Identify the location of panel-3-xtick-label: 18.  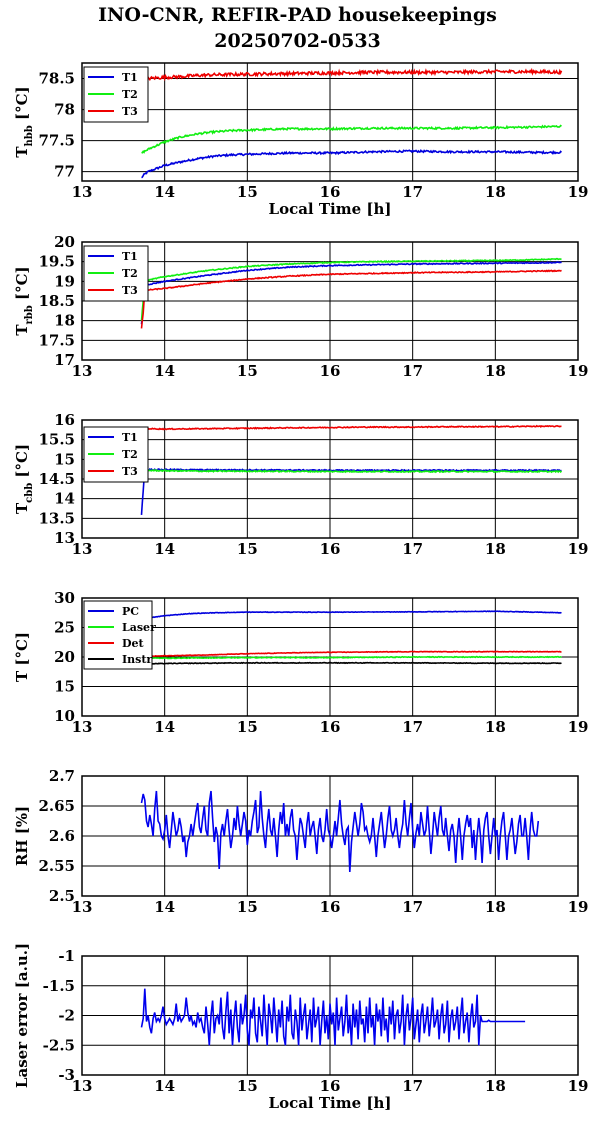
(495, 727).